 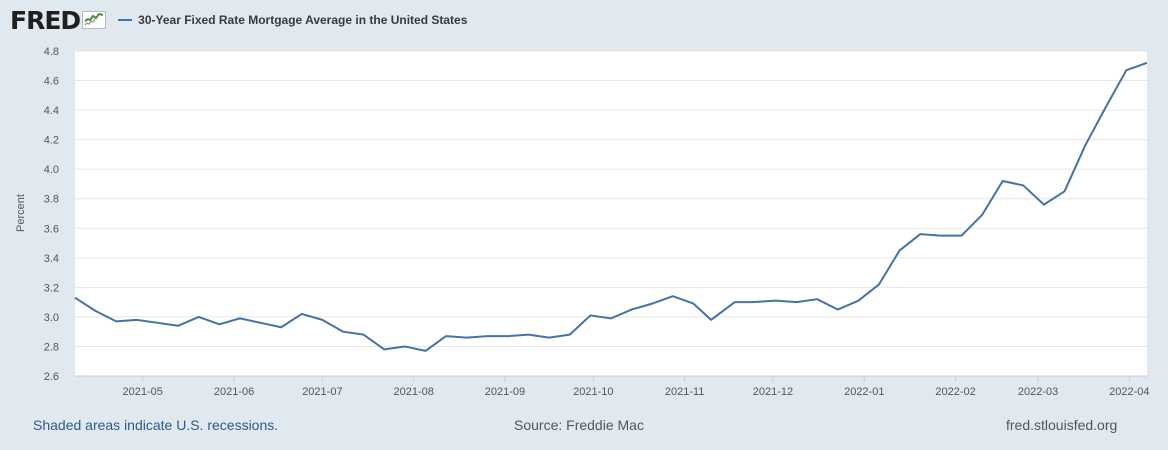 I want to click on source-text: Source: Freddie Mac, so click(x=579, y=425).